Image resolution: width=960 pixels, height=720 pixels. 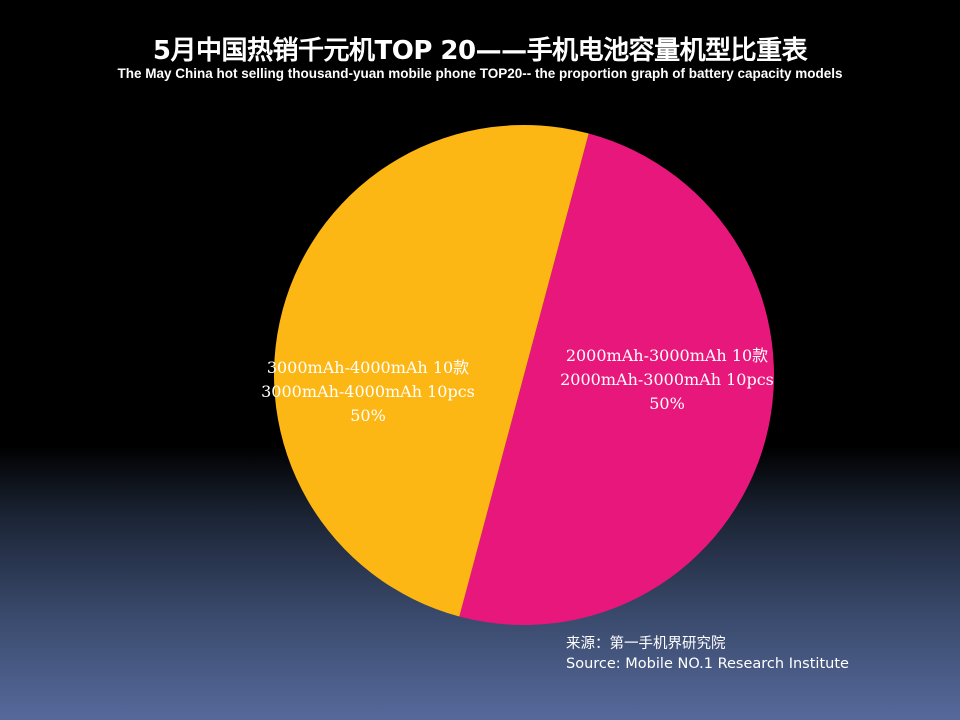 What do you see at coordinates (667, 355) in the screenshot?
I see `slice-label-cn: 2000mAh-3000mAh 10款` at bounding box center [667, 355].